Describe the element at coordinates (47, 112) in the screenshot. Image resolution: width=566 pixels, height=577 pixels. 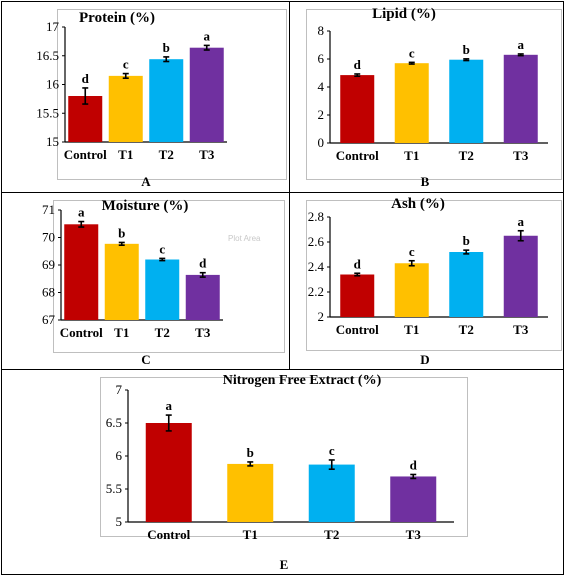
I see `y-tick-label: 15.5` at that location.